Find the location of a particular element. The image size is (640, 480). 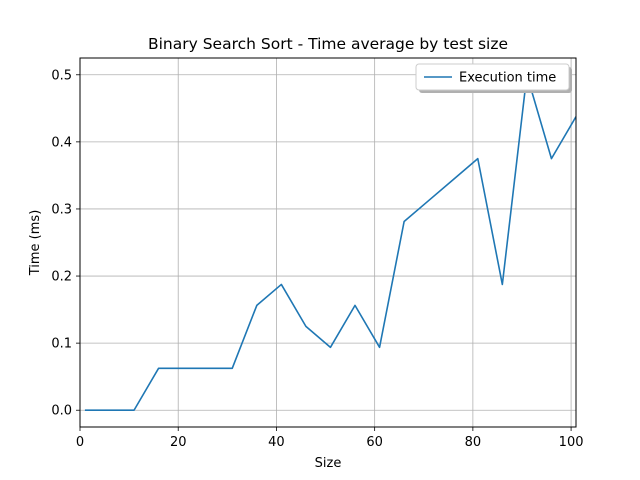

y-tick-label: 0.2 is located at coordinates (61, 277).